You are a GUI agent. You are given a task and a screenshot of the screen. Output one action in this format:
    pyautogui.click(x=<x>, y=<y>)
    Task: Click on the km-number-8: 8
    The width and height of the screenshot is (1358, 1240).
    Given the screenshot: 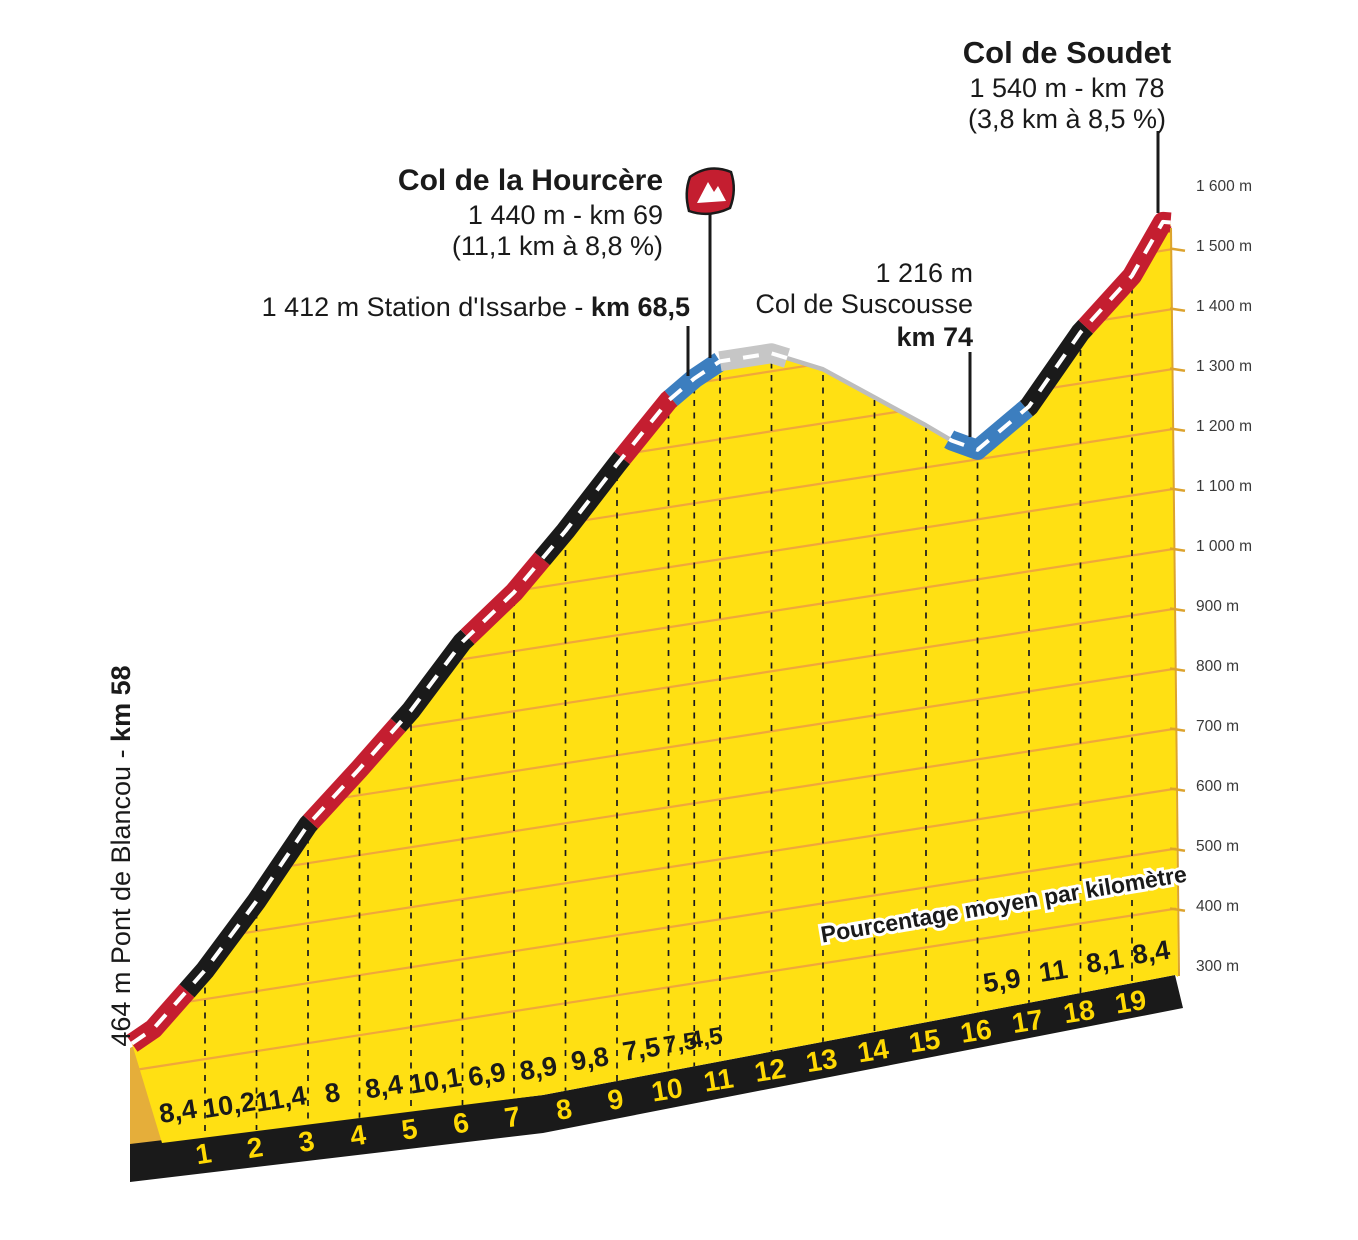 What is the action you would take?
    pyautogui.click(x=564, y=1109)
    